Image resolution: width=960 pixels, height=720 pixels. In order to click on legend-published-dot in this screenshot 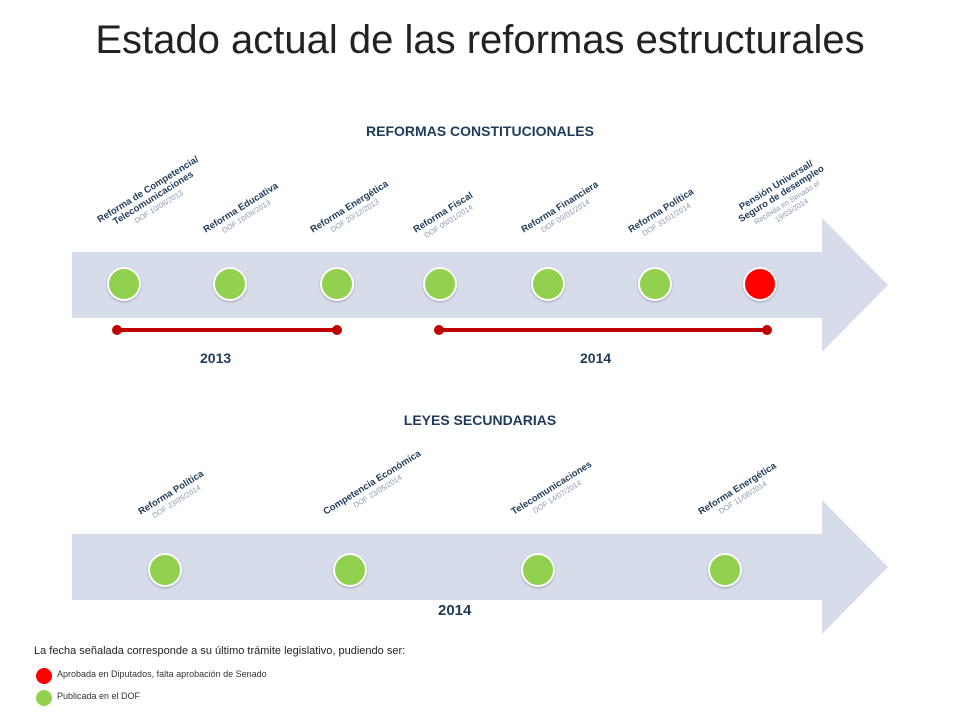, I will do `click(44, 698)`.